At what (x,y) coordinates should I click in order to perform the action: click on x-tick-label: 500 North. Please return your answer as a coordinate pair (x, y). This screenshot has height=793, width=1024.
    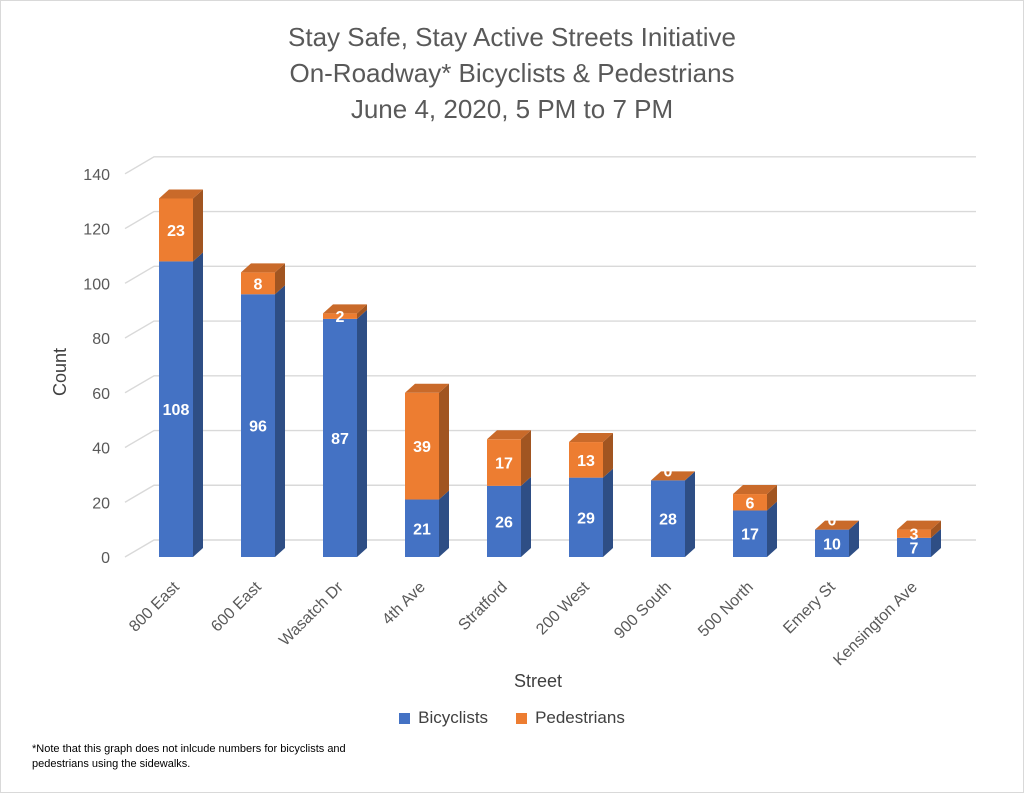
    Looking at the image, I should click on (726, 610).